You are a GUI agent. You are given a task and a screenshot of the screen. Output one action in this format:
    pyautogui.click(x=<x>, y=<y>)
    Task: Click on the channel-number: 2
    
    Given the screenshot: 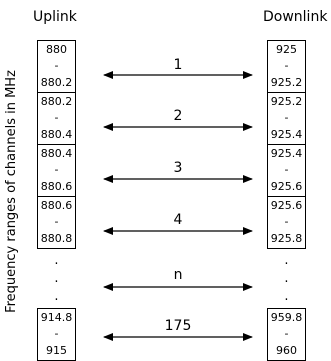 What is the action you would take?
    pyautogui.click(x=178, y=116)
    